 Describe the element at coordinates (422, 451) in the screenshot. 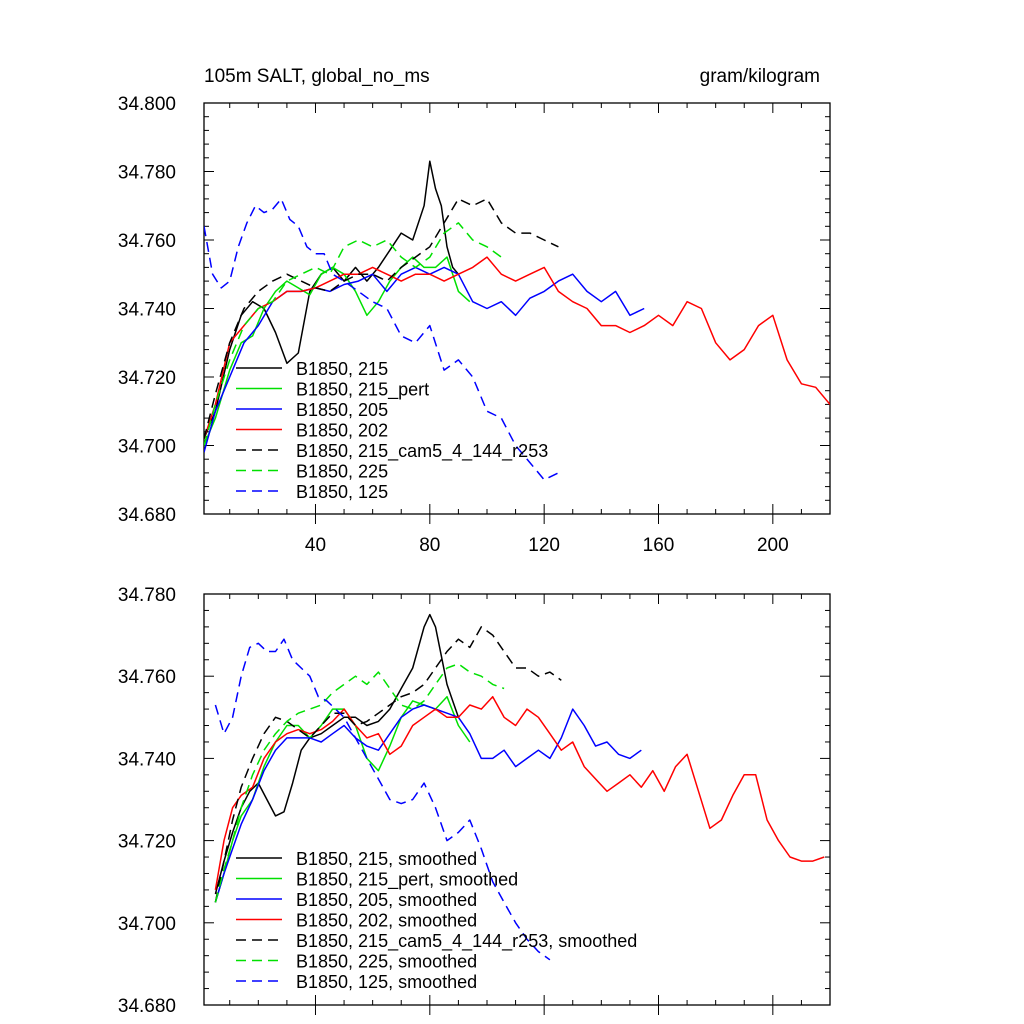

I see `legend-label-4: B1850, 215_cam5_4_144_r253` at that location.